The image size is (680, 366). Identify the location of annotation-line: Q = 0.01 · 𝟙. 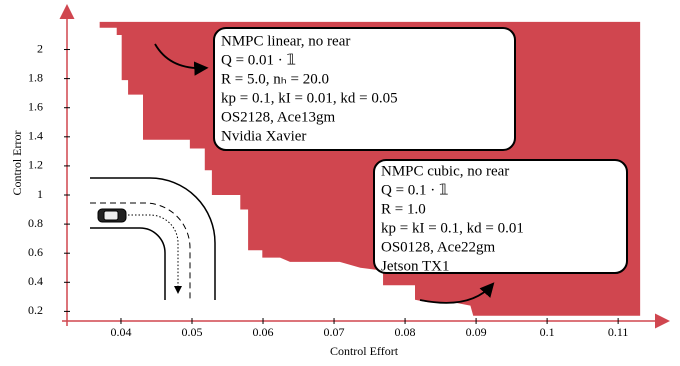
(258, 60).